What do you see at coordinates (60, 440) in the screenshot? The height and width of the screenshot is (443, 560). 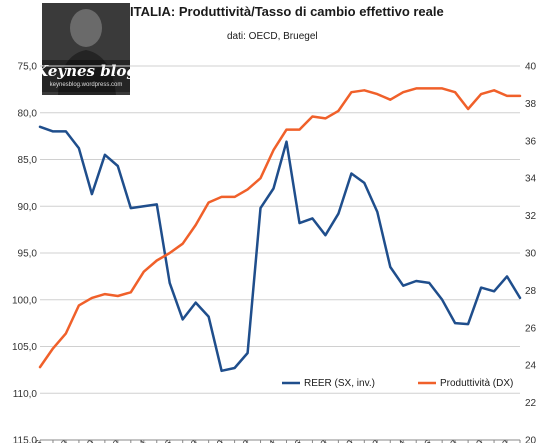 I see `x-tick-label: 1978` at bounding box center [60, 440].